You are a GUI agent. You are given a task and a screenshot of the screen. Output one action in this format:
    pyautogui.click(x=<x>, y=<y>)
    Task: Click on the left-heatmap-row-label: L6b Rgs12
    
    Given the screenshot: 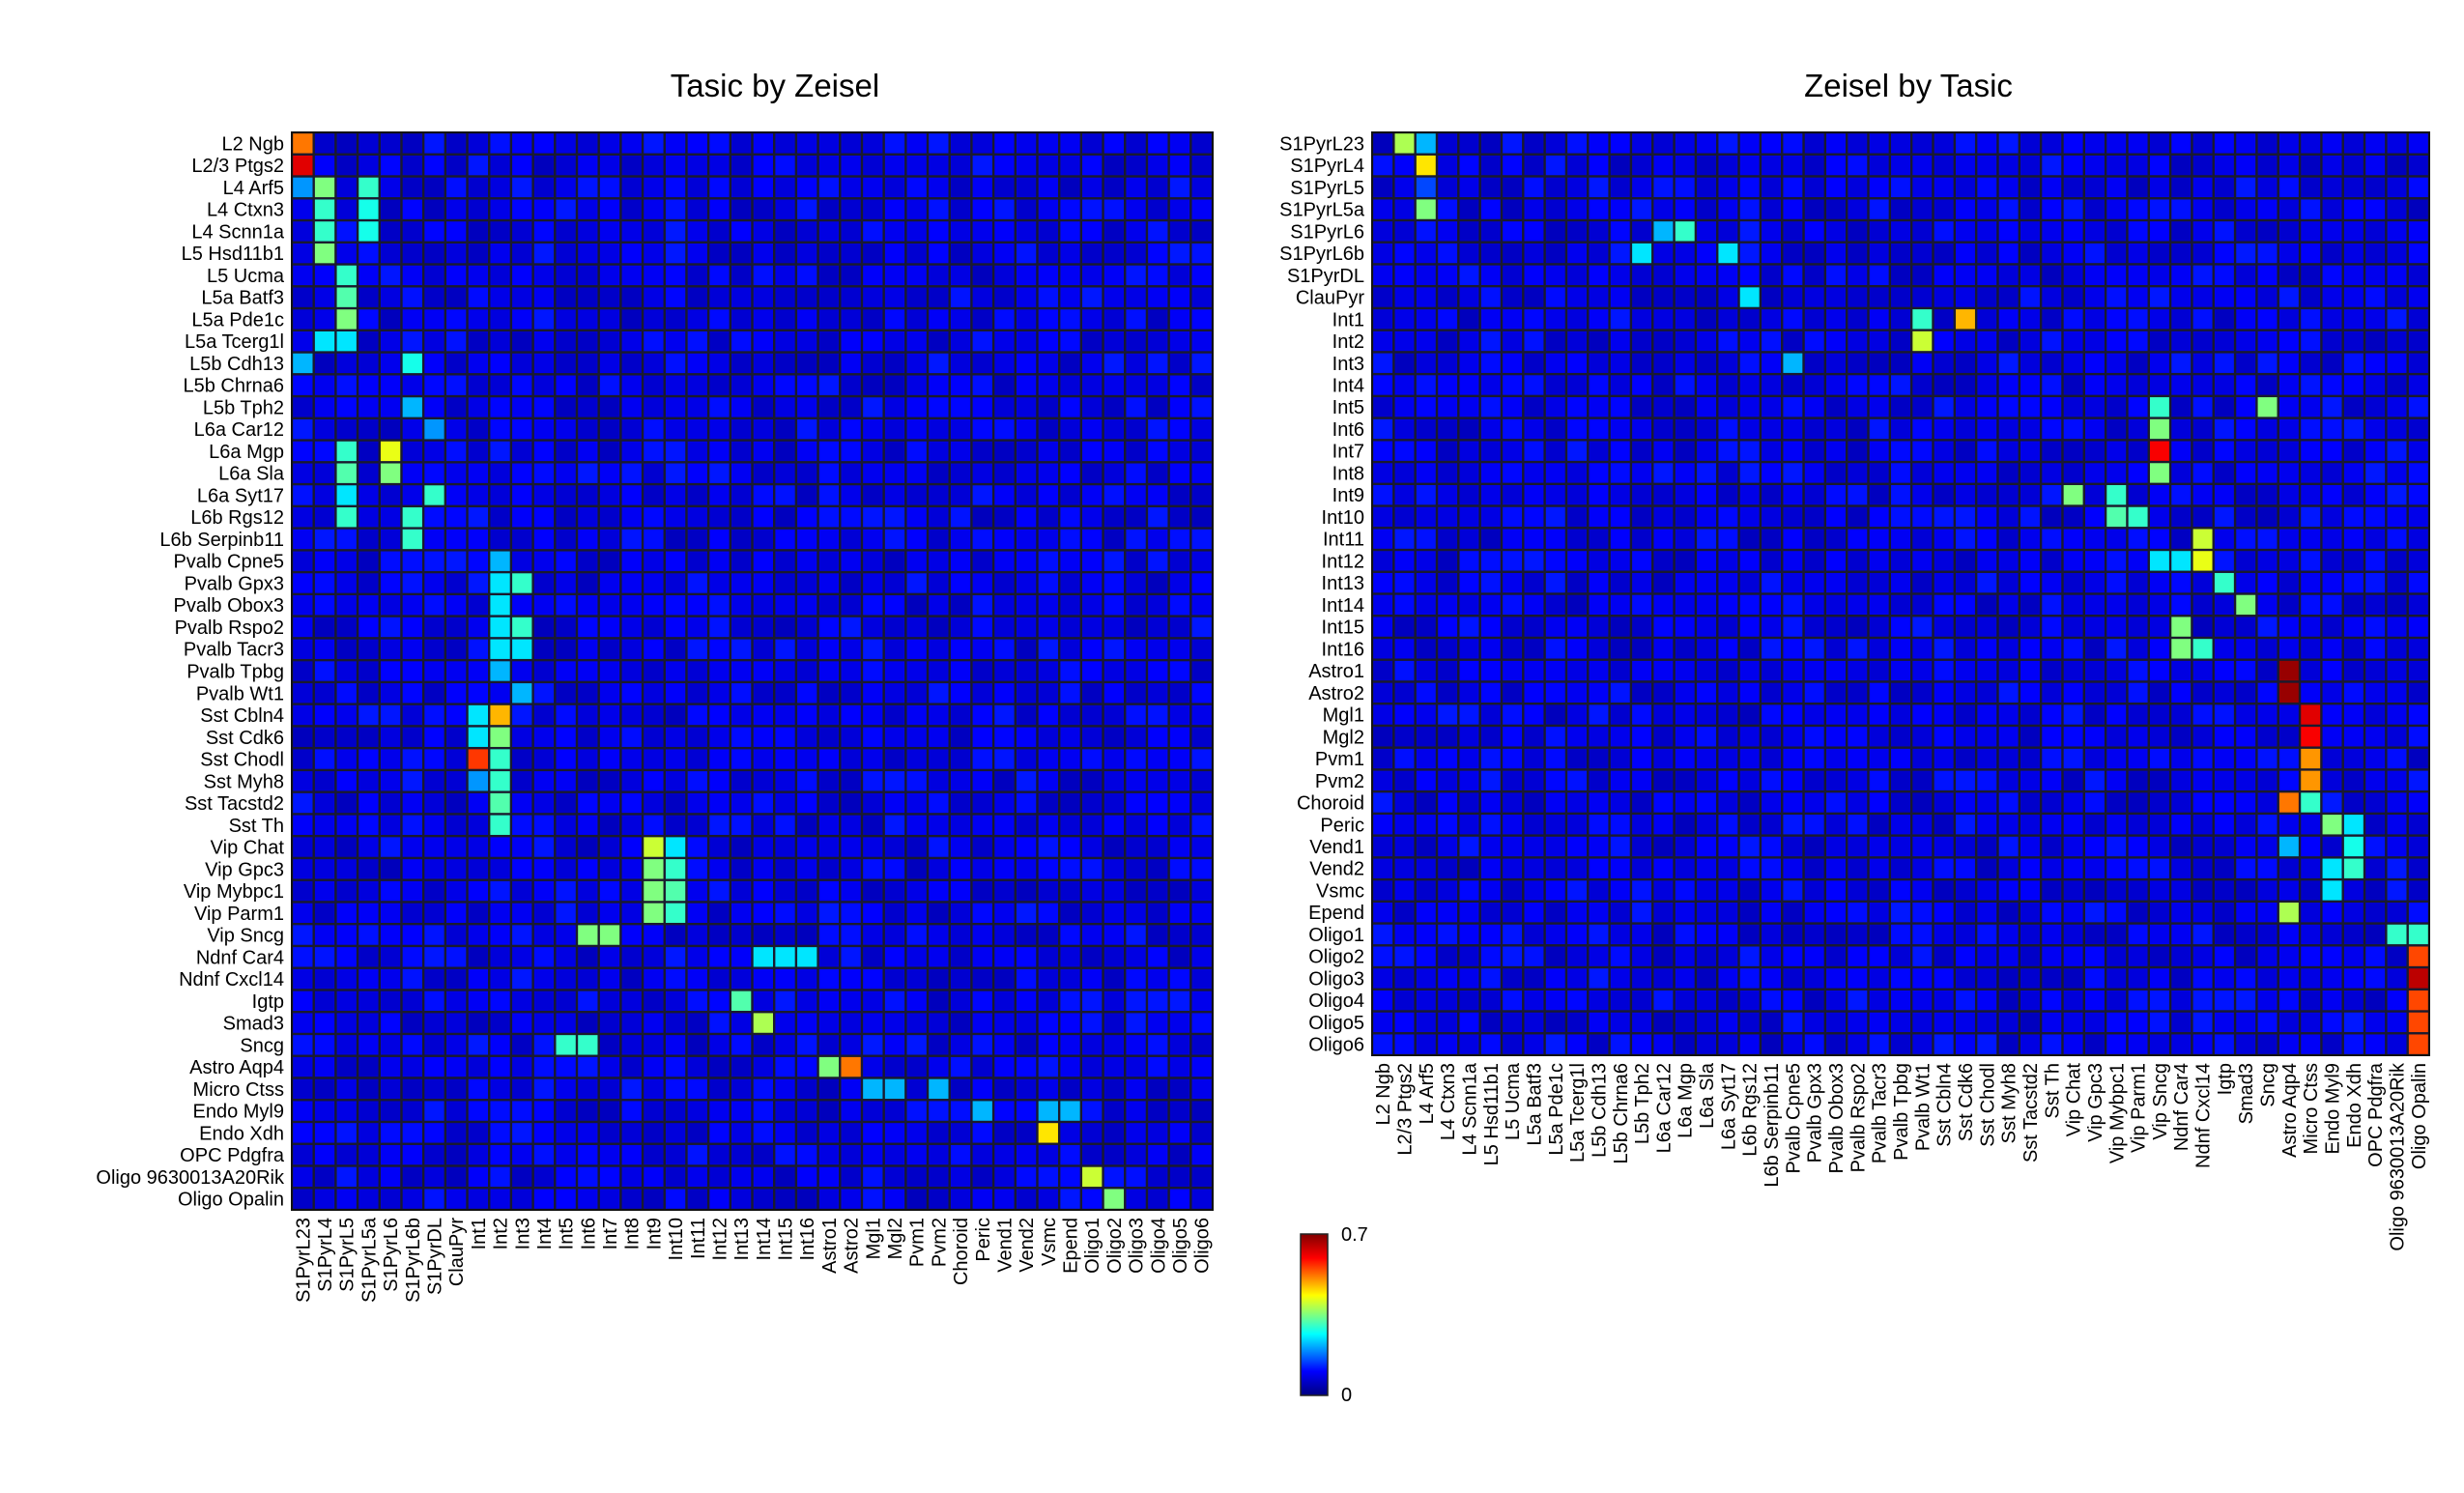 What is the action you would take?
    pyautogui.click(x=237, y=518)
    